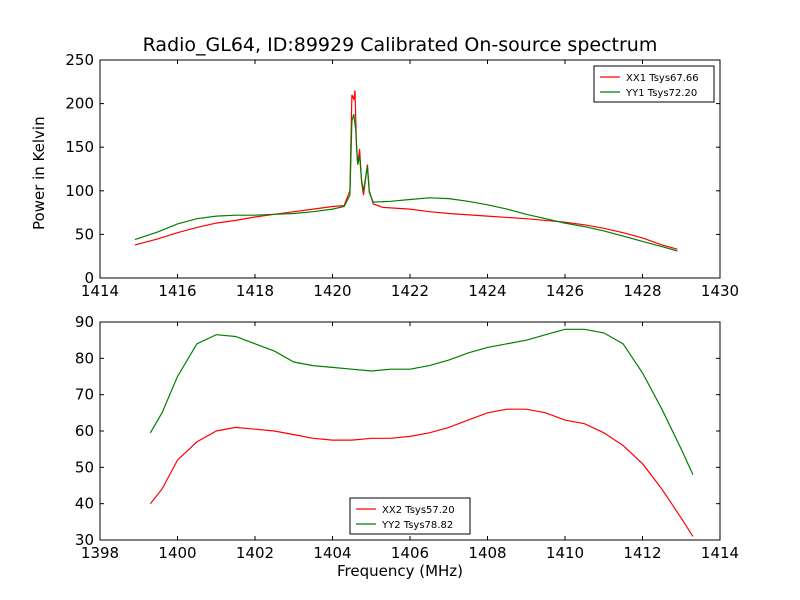 This screenshot has height=600, width=800. What do you see at coordinates (720, 291) in the screenshot?
I see `x-tick-label: 1430` at bounding box center [720, 291].